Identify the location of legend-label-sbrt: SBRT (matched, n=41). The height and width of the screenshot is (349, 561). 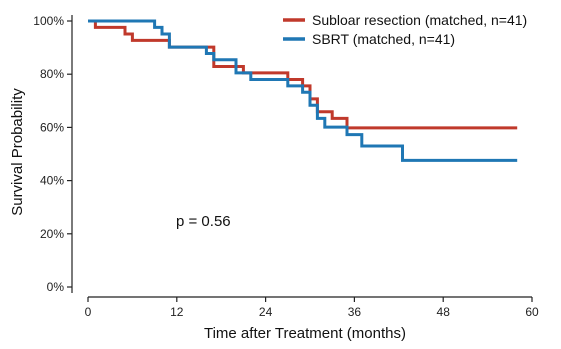
(383, 39).